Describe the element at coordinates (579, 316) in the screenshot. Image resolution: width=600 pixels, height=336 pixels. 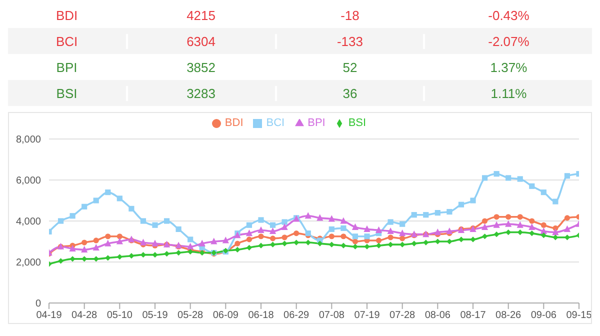
I see `x-tick-label: 09-15` at that location.